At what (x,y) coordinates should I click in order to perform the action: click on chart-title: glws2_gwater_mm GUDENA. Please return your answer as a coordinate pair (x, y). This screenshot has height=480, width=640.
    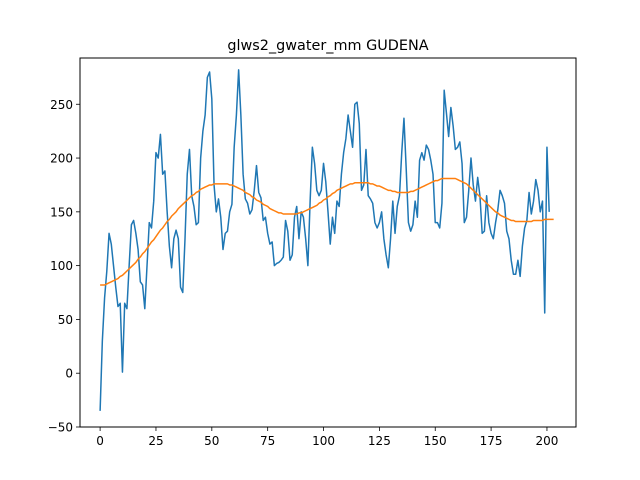
    Looking at the image, I should click on (327, 46).